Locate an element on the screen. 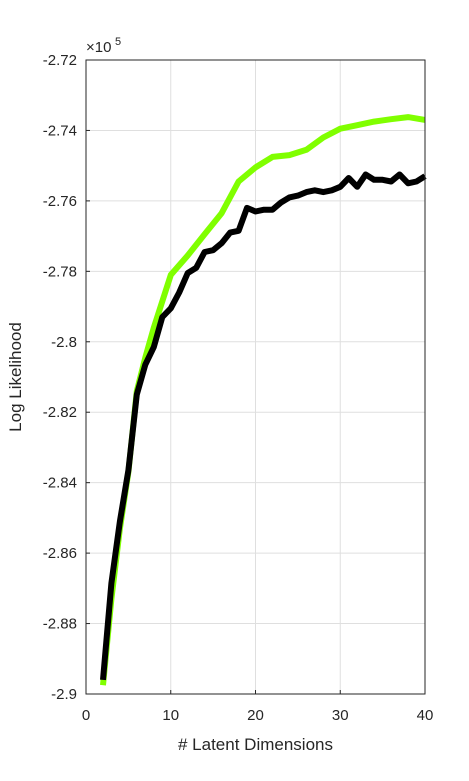 This screenshot has width=469, height=781. y-tick-label: -2.9 is located at coordinates (64, 694).